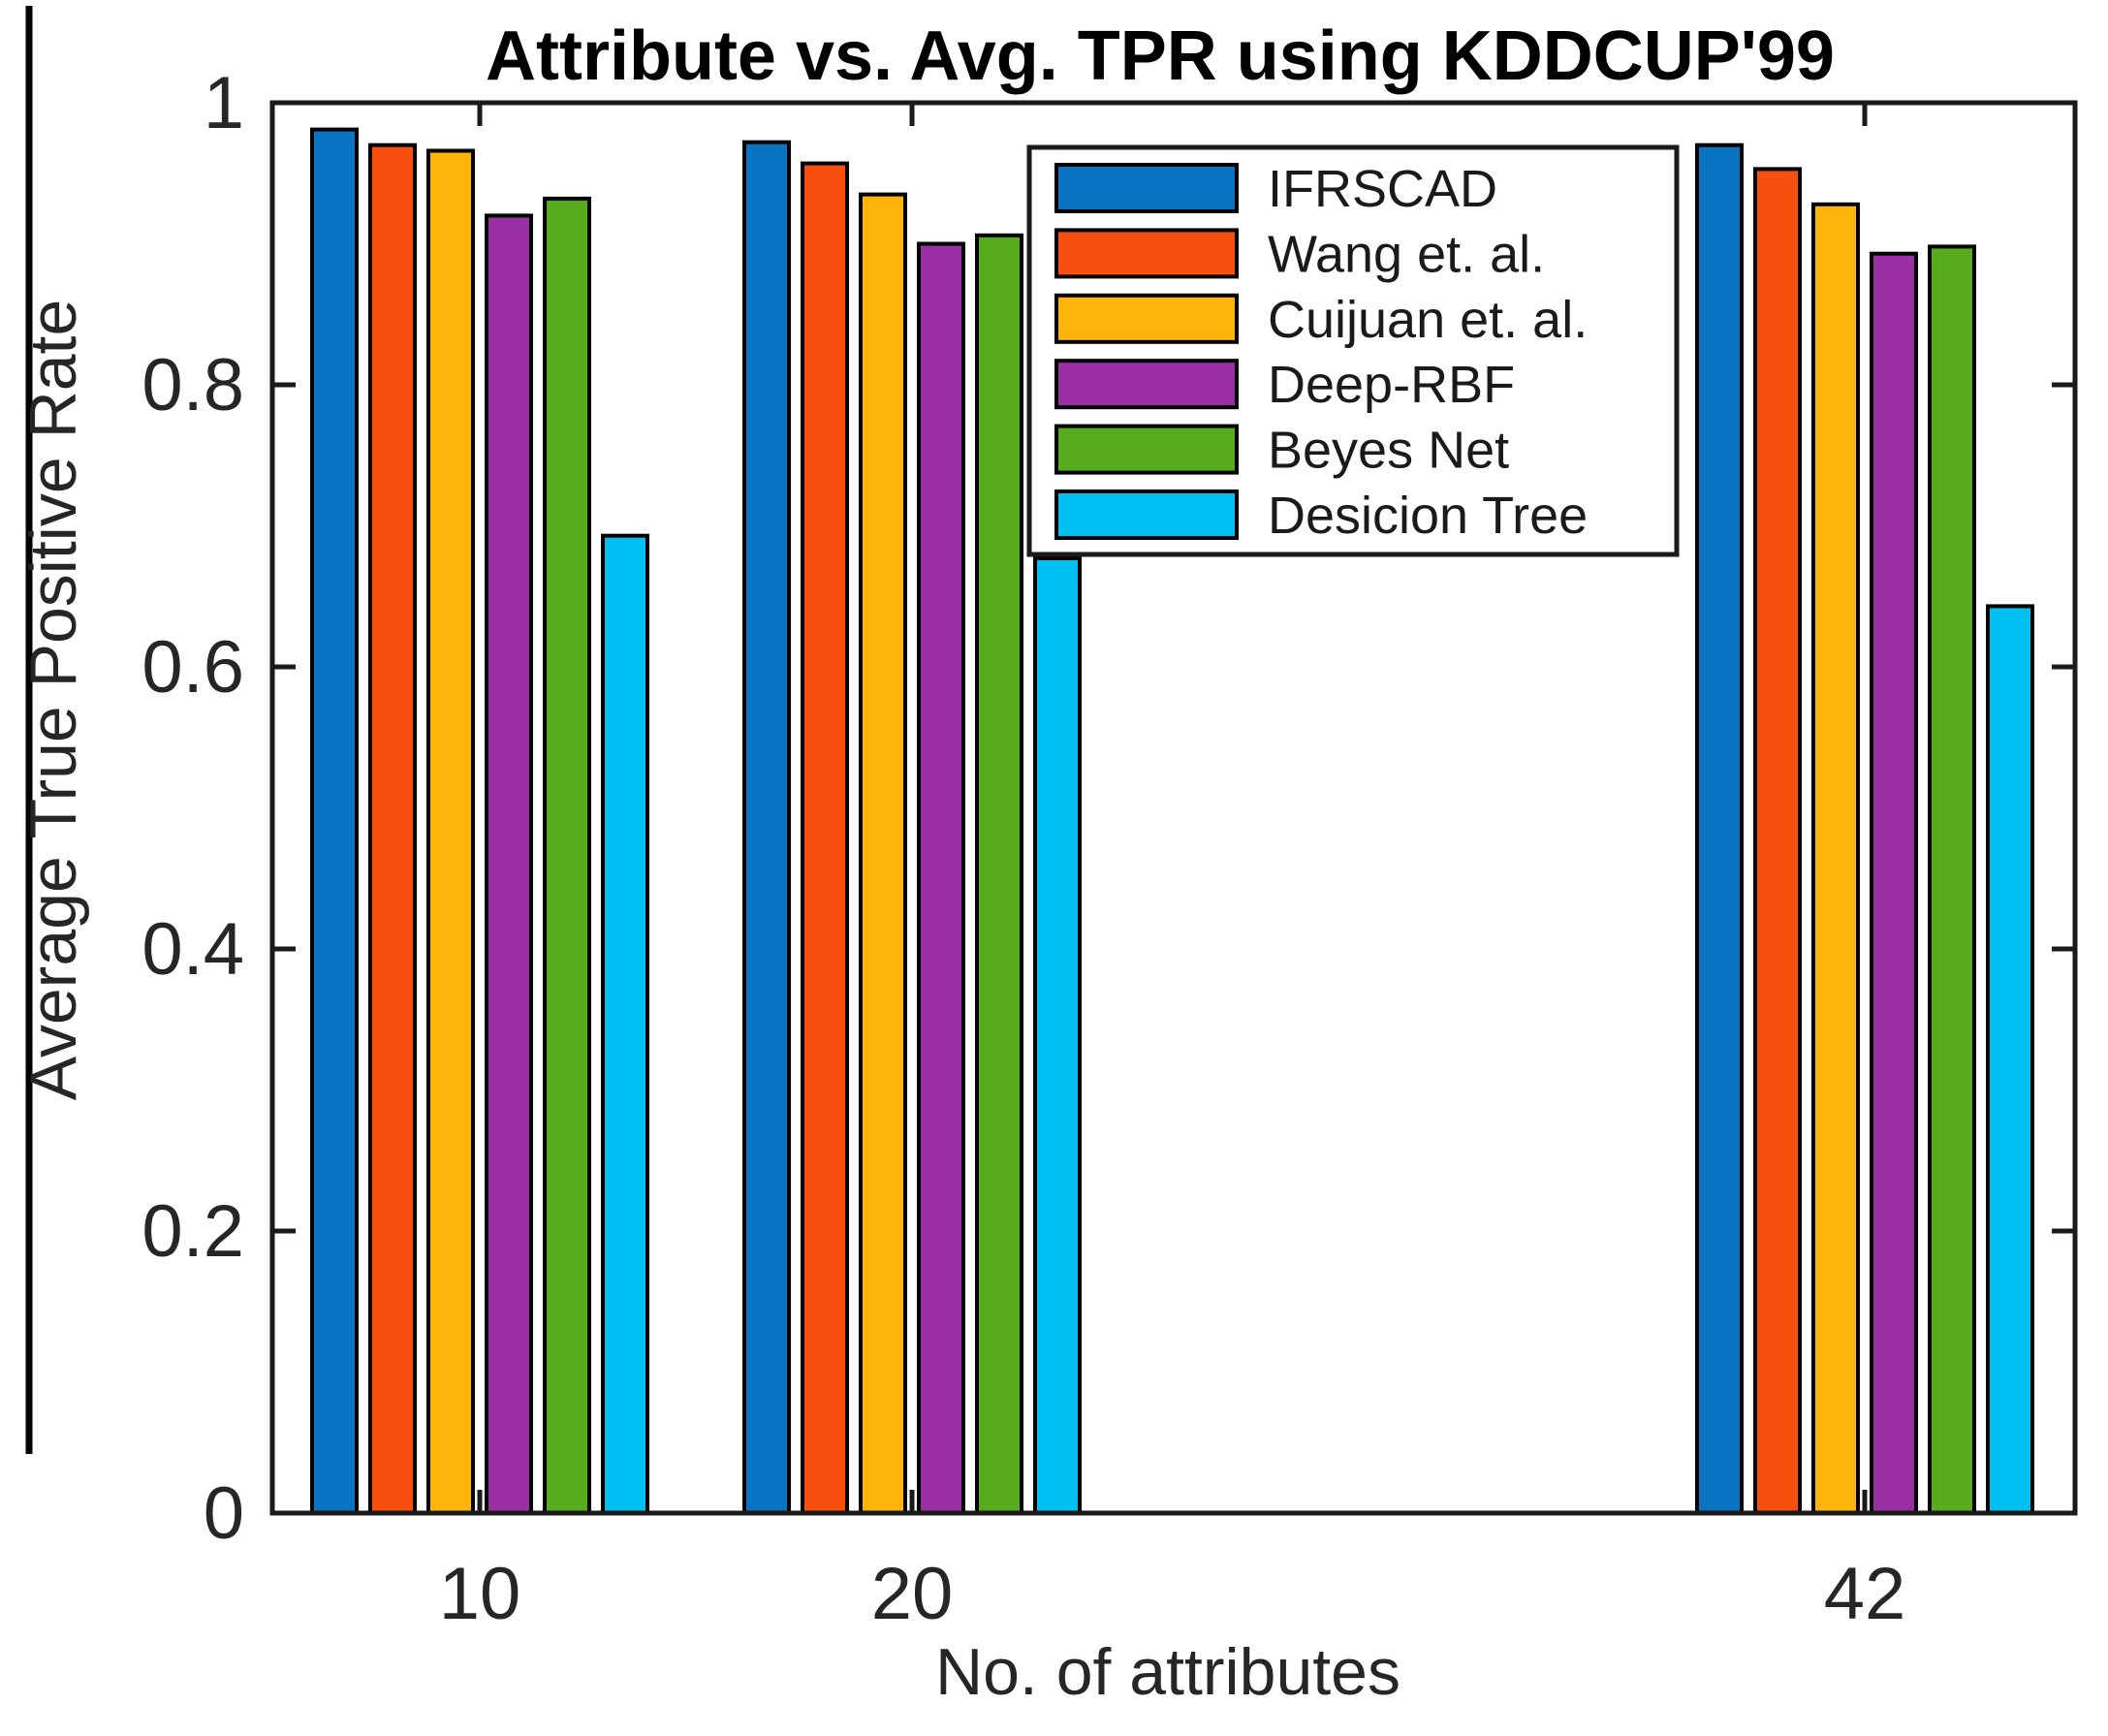 The width and height of the screenshot is (2108, 1736). What do you see at coordinates (1428, 320) in the screenshot?
I see `legend-label: Cuijuan et. al.` at bounding box center [1428, 320].